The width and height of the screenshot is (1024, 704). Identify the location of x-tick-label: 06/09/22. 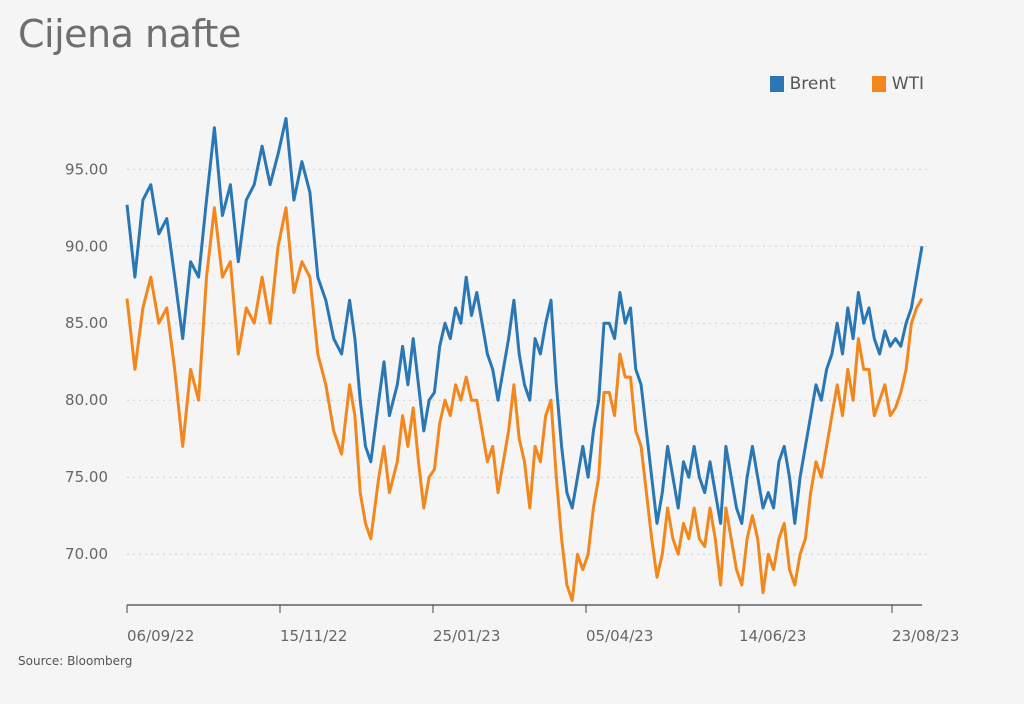
(160, 636).